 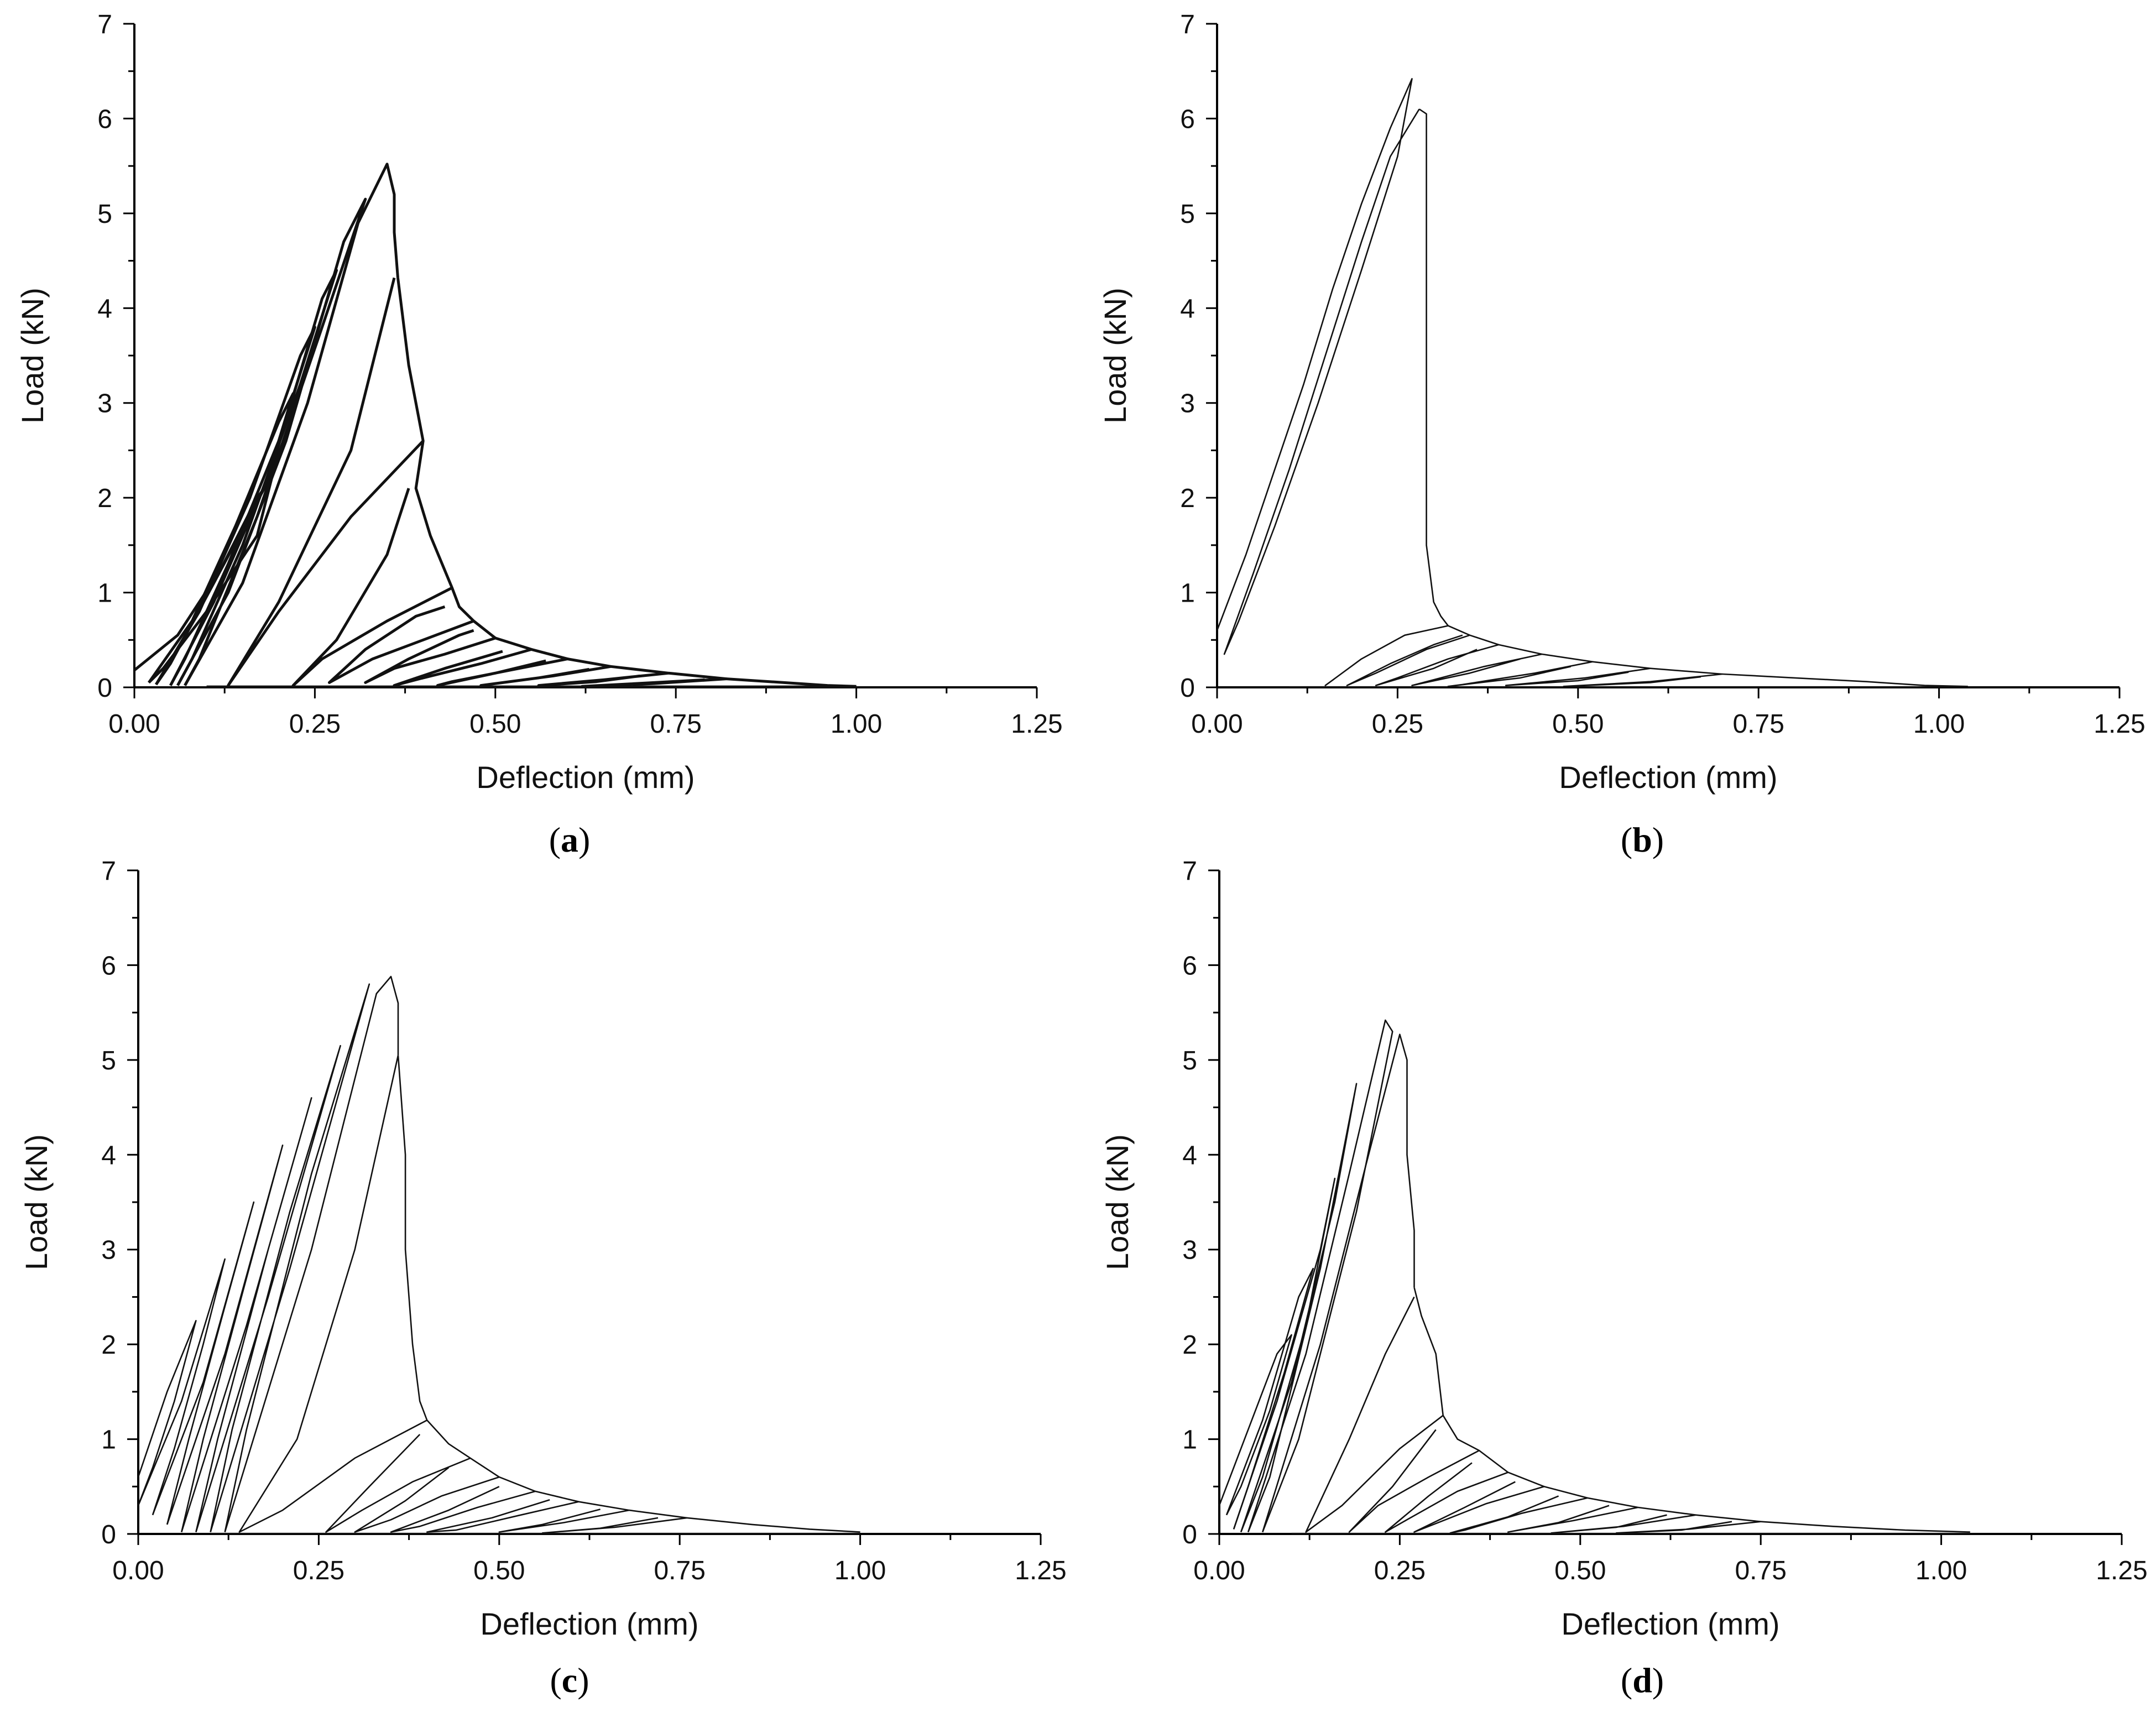 I want to click on panel-caption: (c), so click(x=569, y=1680).